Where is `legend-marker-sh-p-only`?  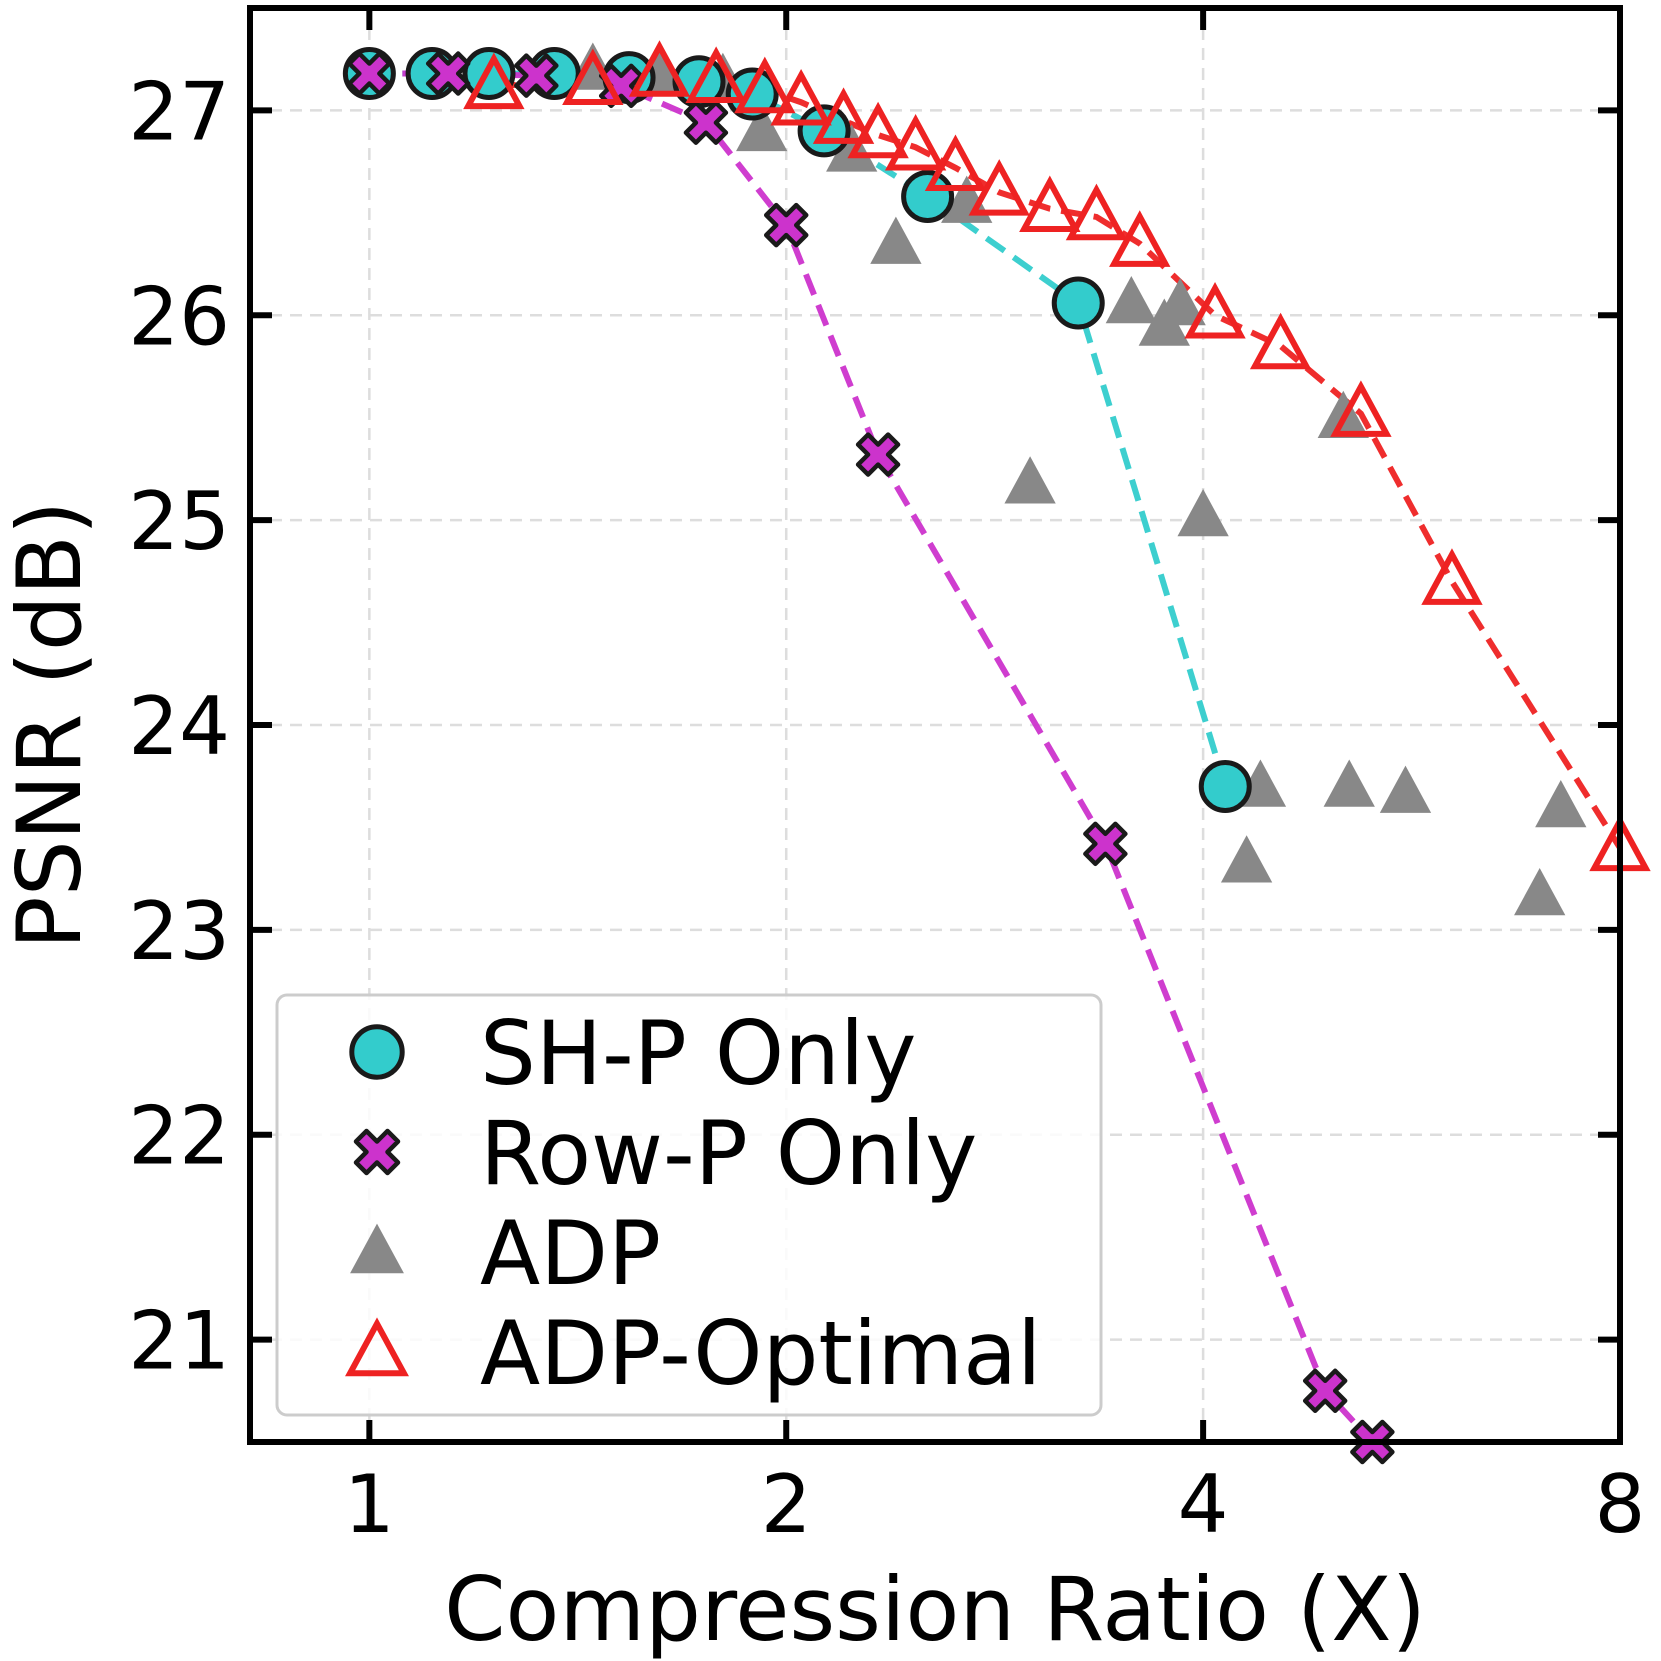
legend-marker-sh-p-only is located at coordinates (377, 1052).